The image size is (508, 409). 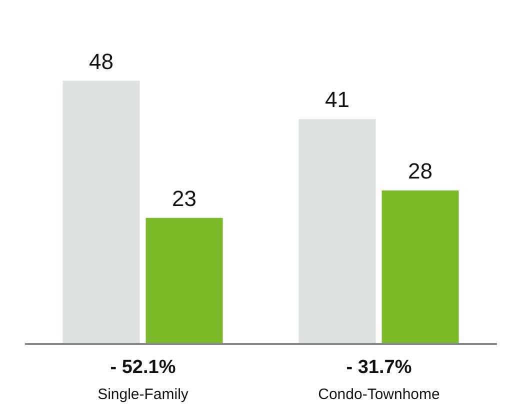 What do you see at coordinates (184, 198) in the screenshot?
I see `data-label: 23` at bounding box center [184, 198].